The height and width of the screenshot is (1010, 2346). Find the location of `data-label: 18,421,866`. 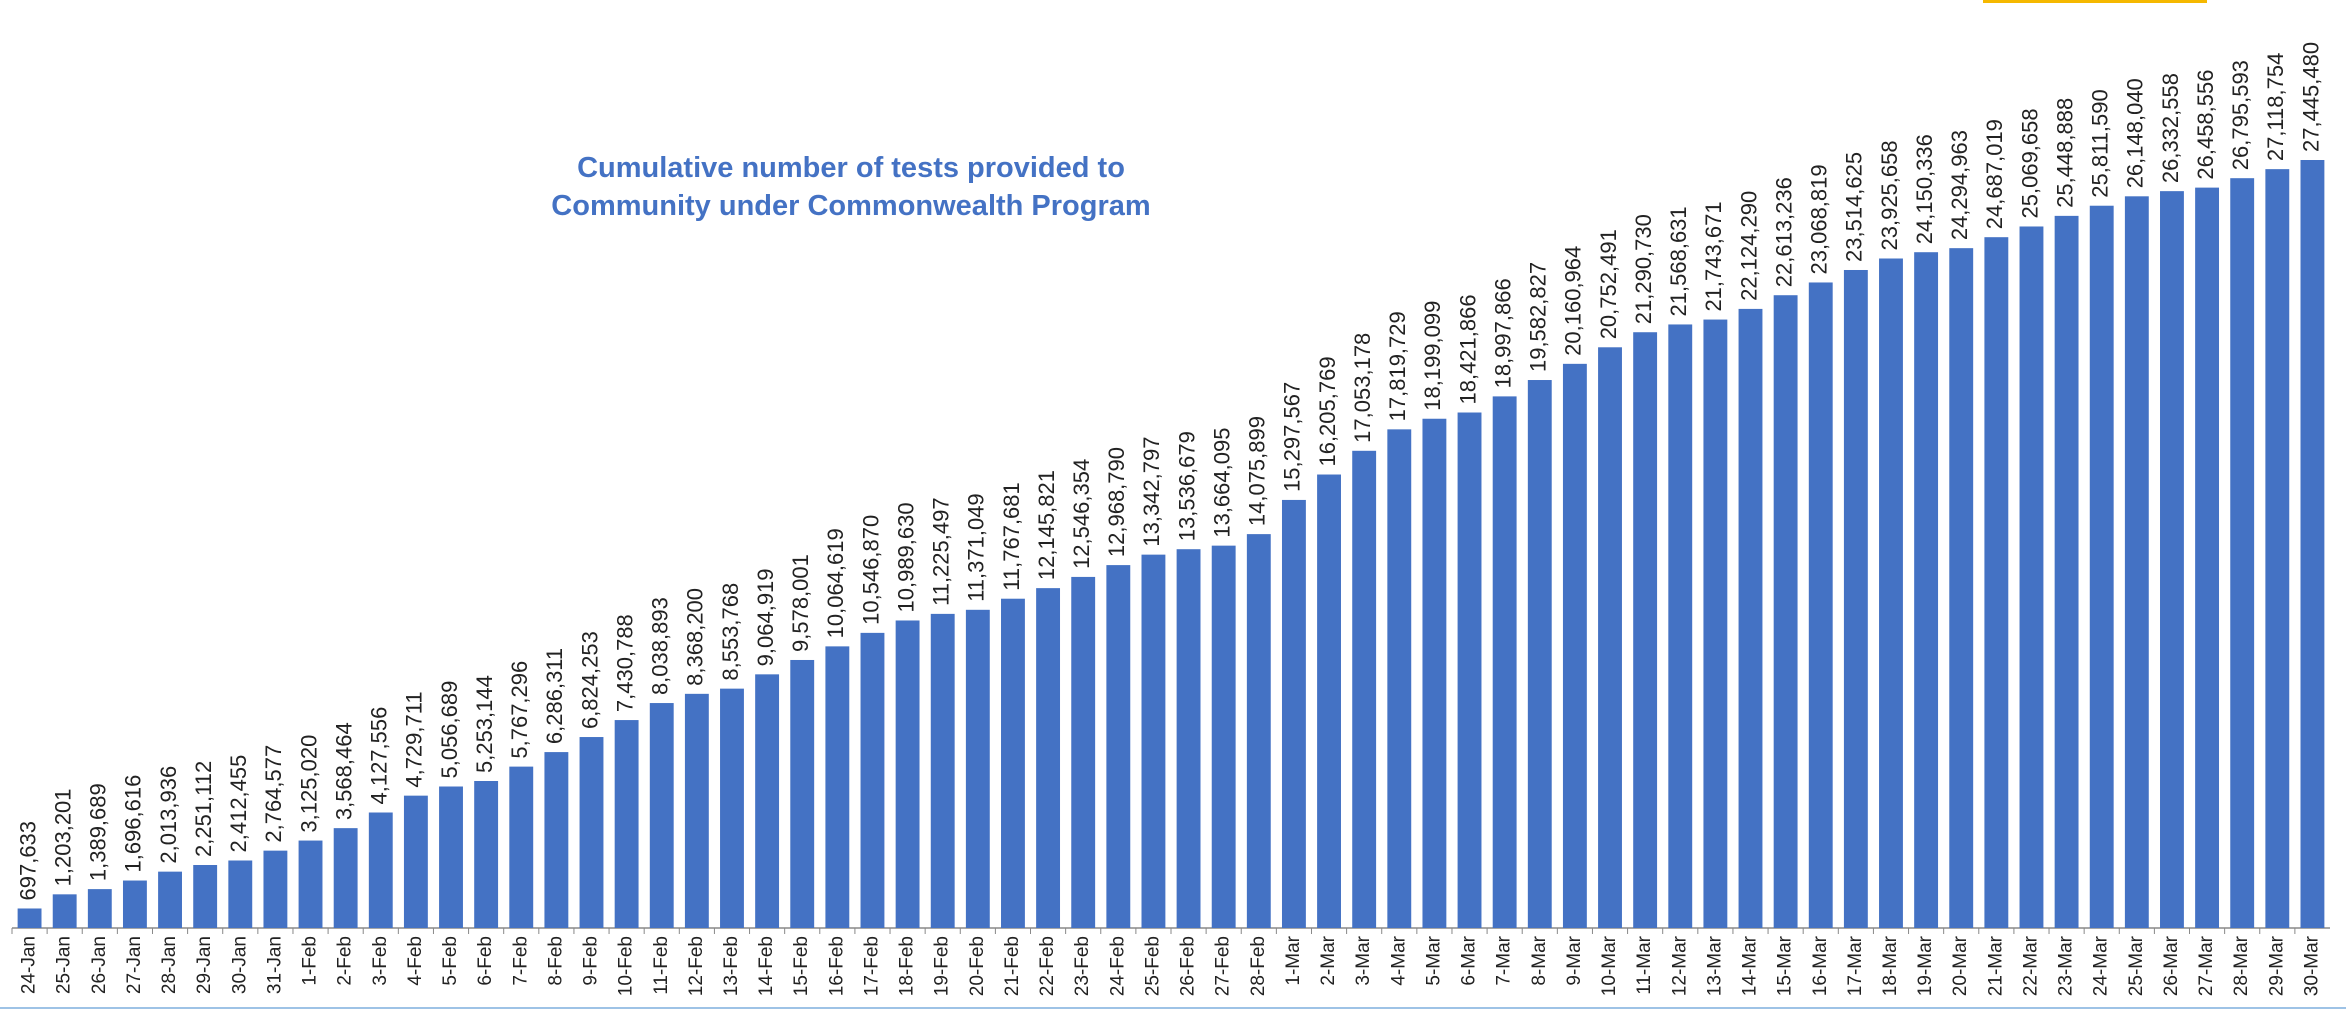

data-label: 18,421,866 is located at coordinates (1467, 349).